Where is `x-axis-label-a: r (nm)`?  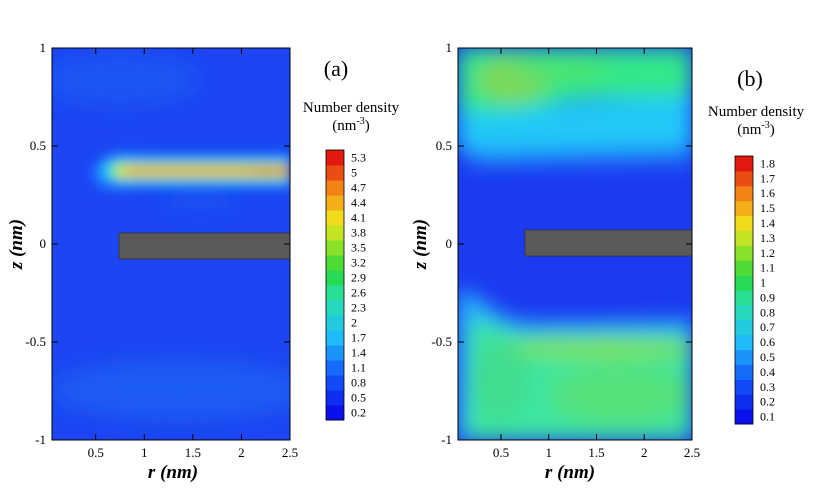 x-axis-label-a: r (nm) is located at coordinates (173, 472).